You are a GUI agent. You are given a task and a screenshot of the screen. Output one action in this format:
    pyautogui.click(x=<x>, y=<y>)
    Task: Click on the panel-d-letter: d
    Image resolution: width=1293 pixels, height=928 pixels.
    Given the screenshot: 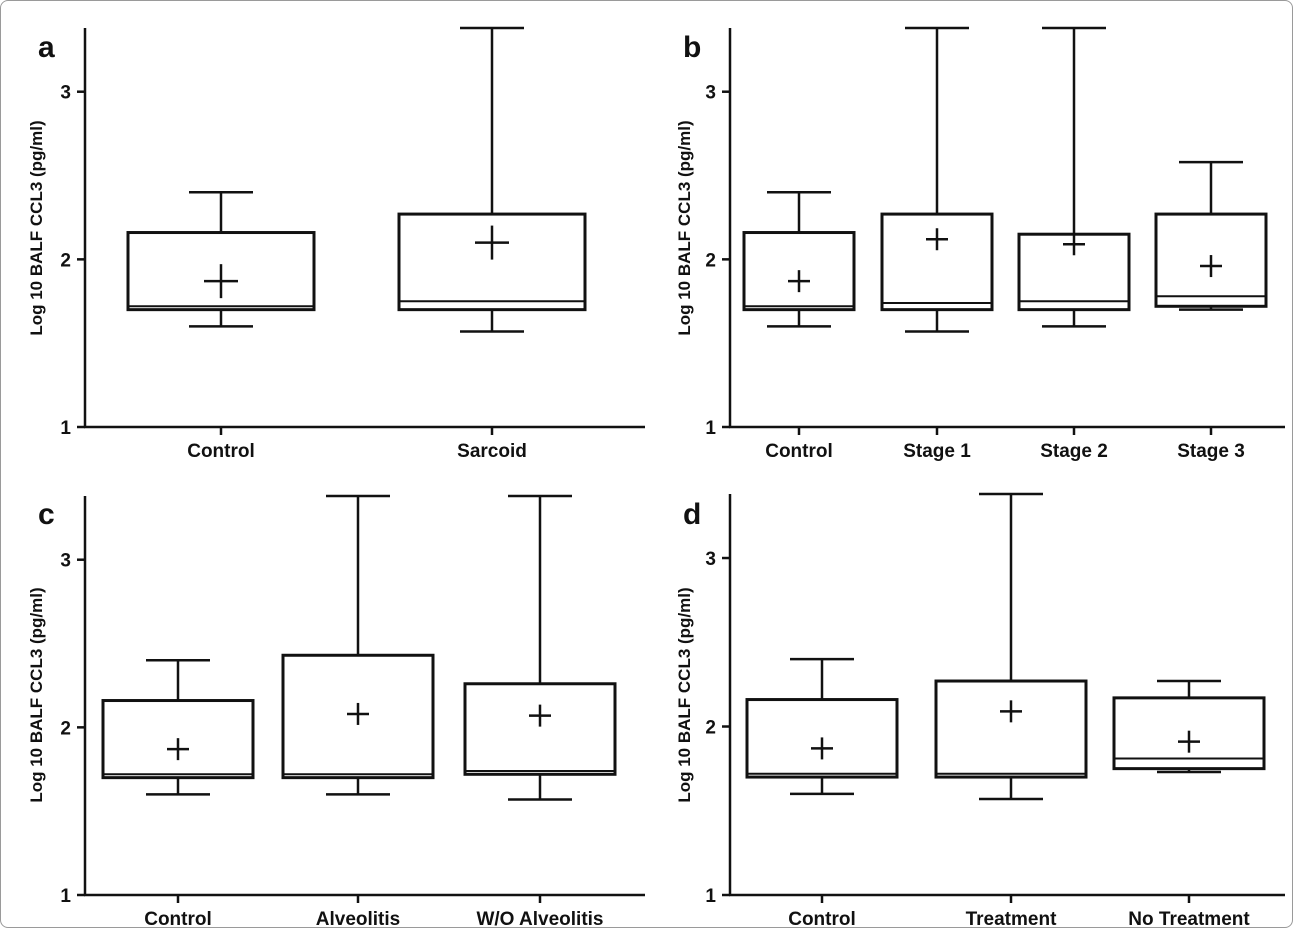 What is the action you would take?
    pyautogui.click(x=692, y=514)
    